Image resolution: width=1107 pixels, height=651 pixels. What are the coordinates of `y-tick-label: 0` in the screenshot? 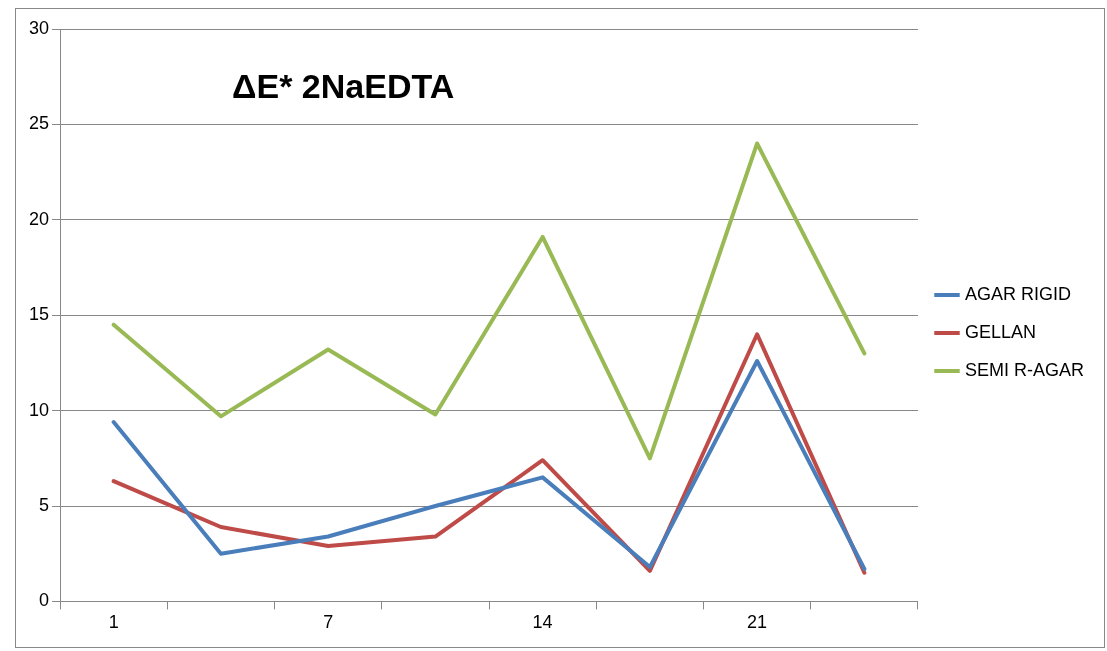 It's located at (44, 600).